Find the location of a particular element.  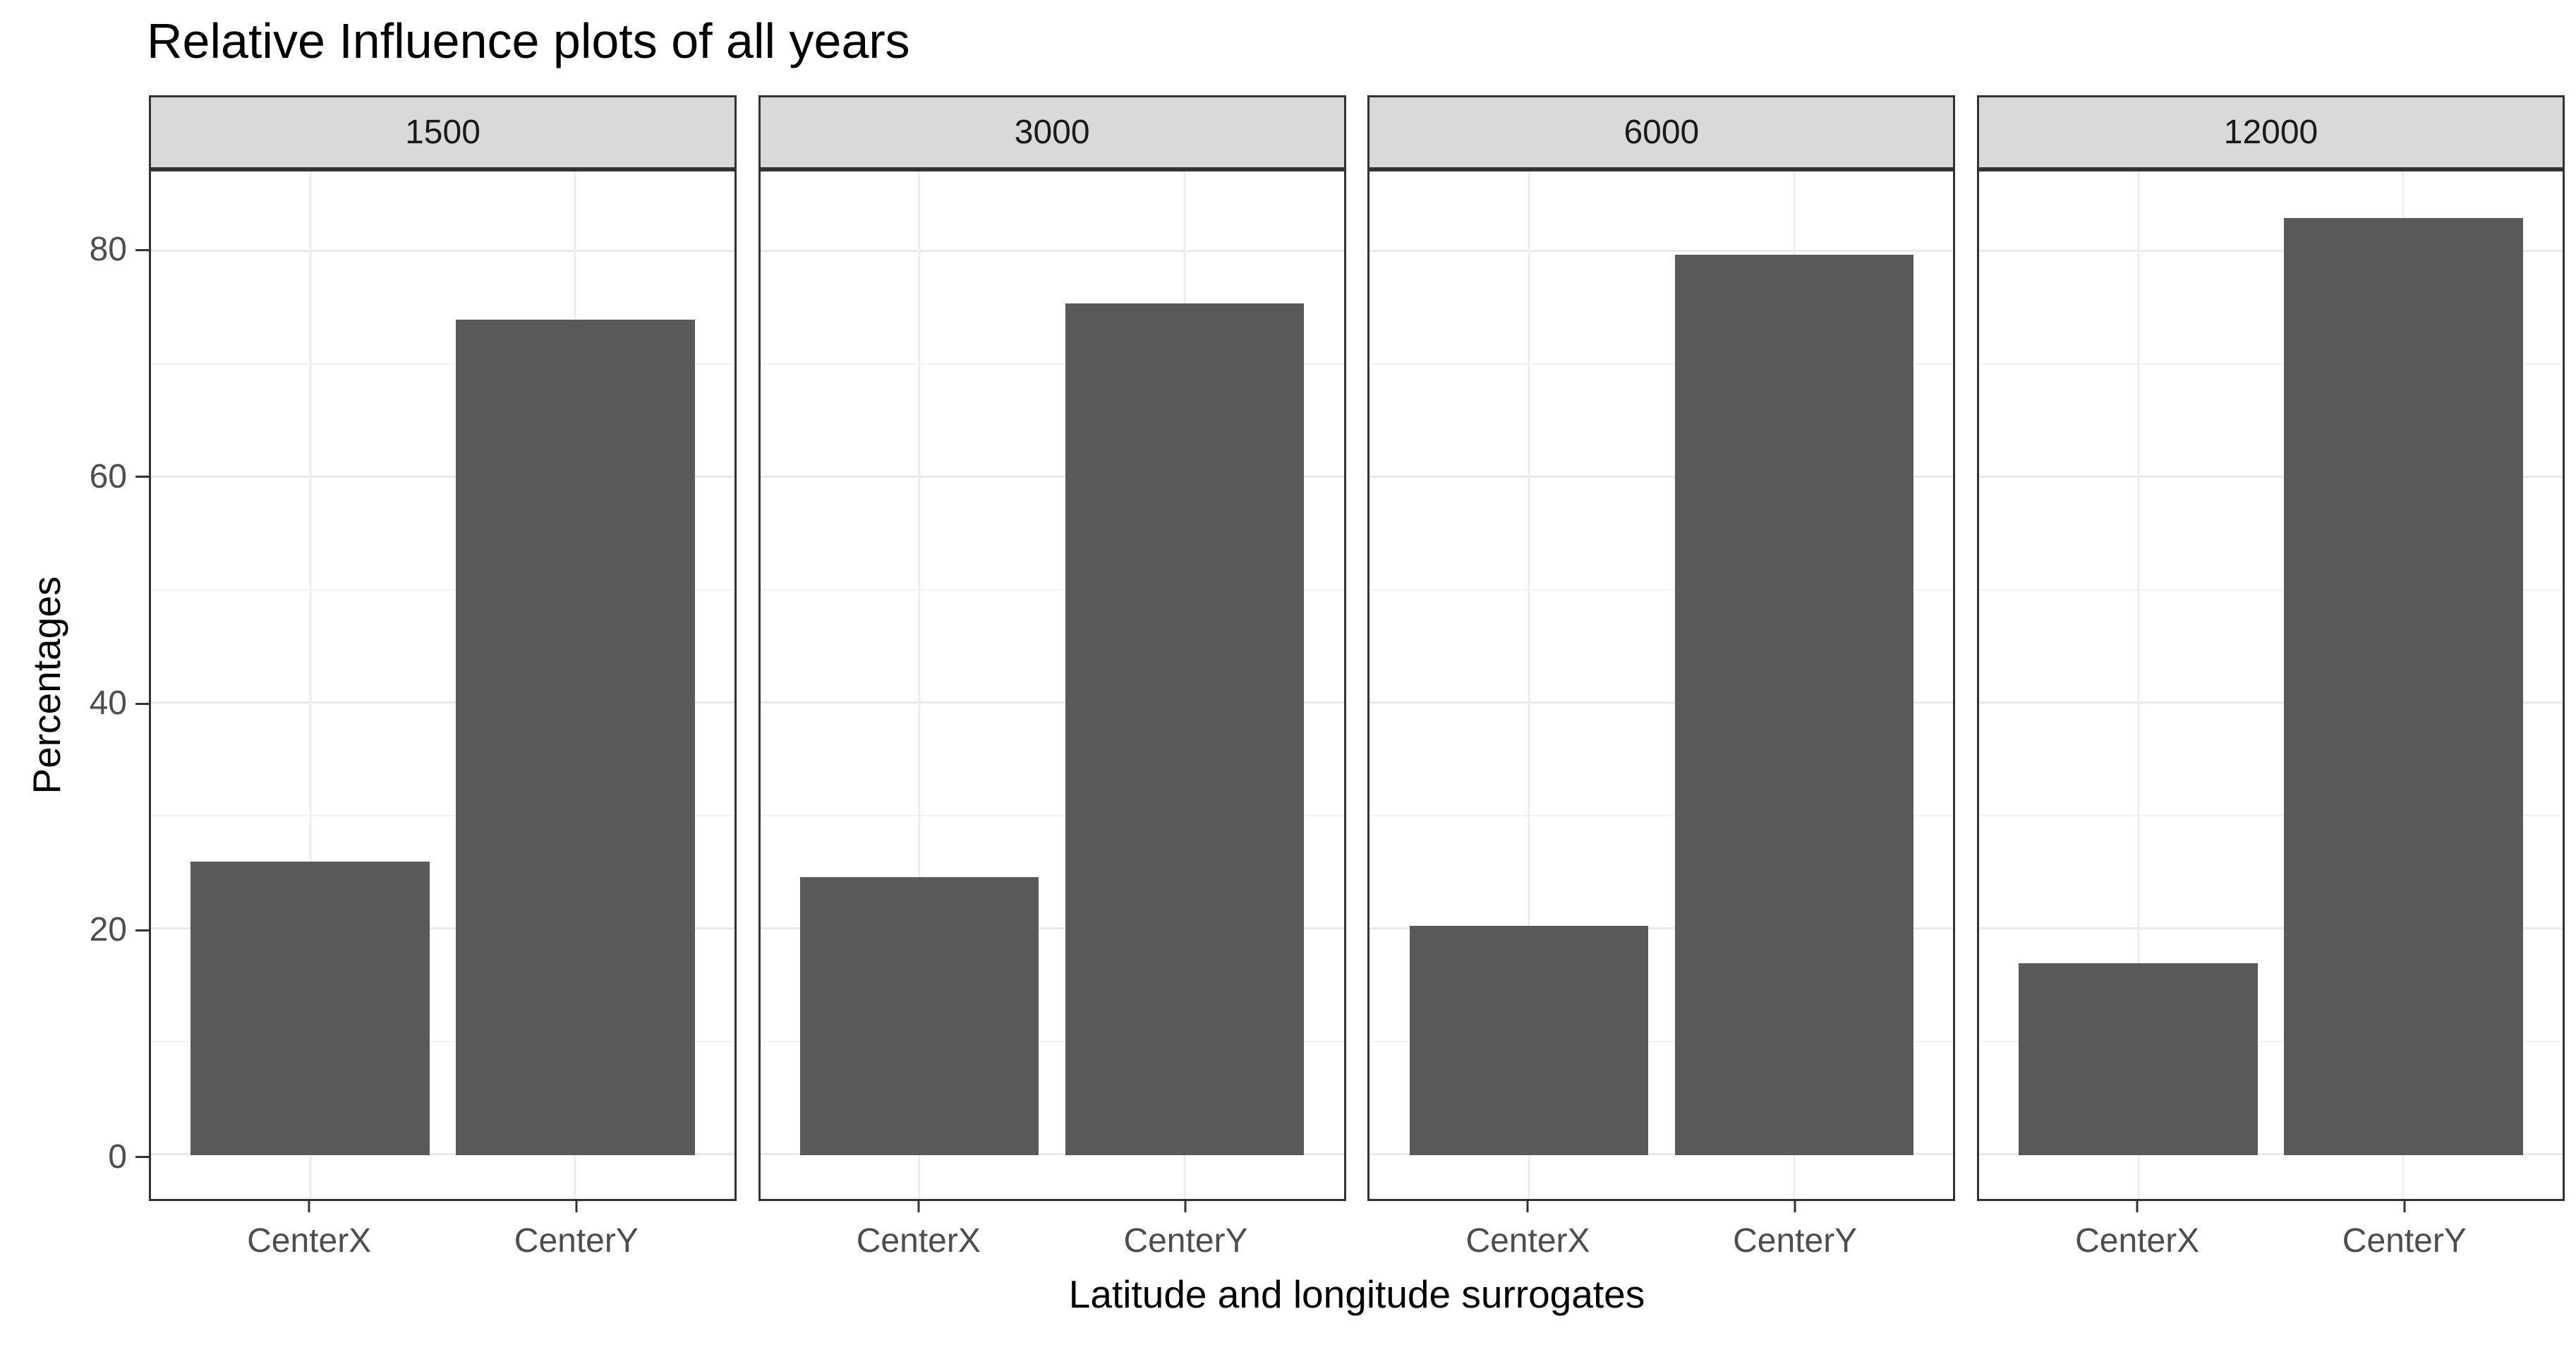

facet-strip: 1500 is located at coordinates (443, 132).